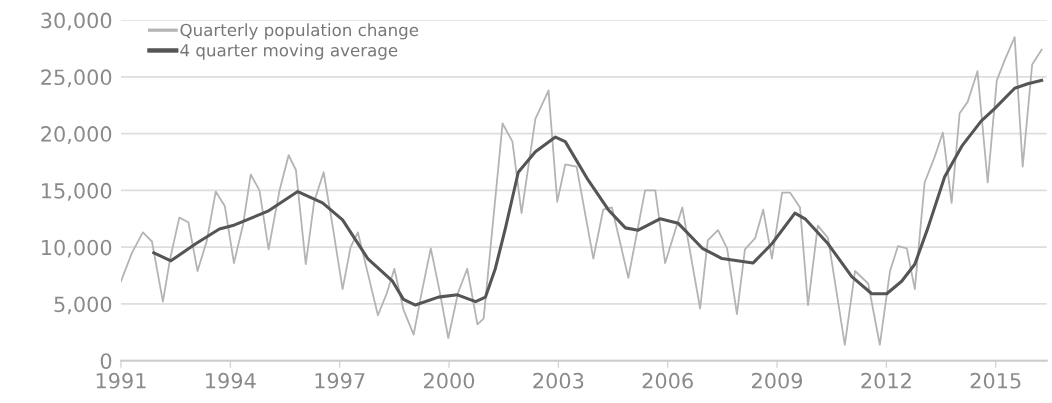  Describe the element at coordinates (76, 135) in the screenshot. I see `y-tick-label: 20,000` at that location.